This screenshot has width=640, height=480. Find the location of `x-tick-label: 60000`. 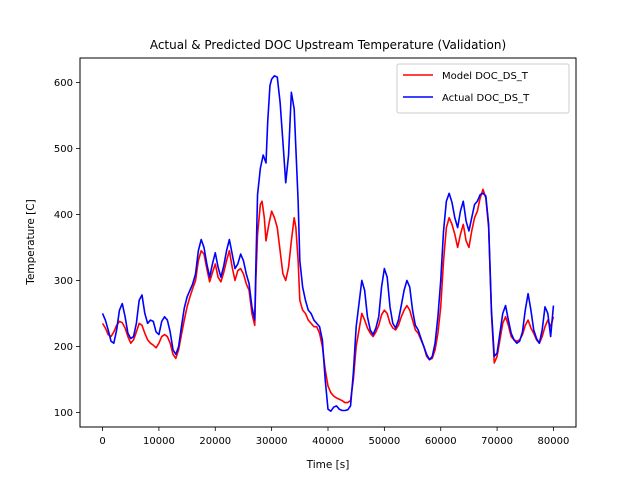

x-tick-label: 60000 is located at coordinates (441, 441).